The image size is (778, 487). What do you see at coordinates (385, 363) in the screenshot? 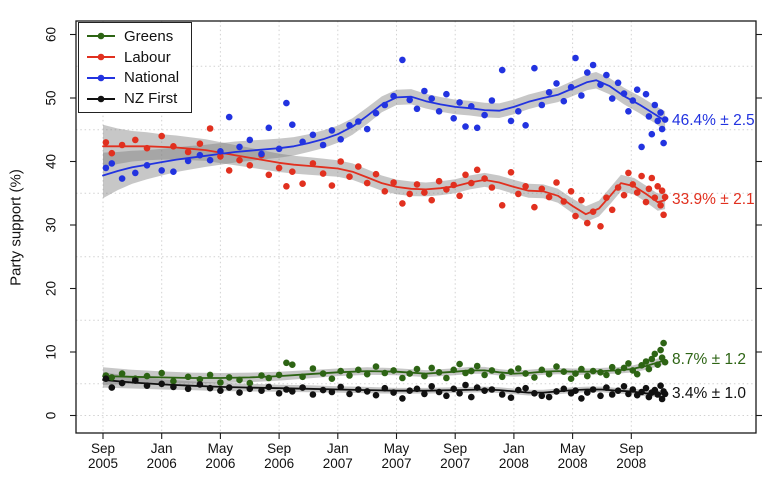
I see `points-greens` at bounding box center [385, 363].